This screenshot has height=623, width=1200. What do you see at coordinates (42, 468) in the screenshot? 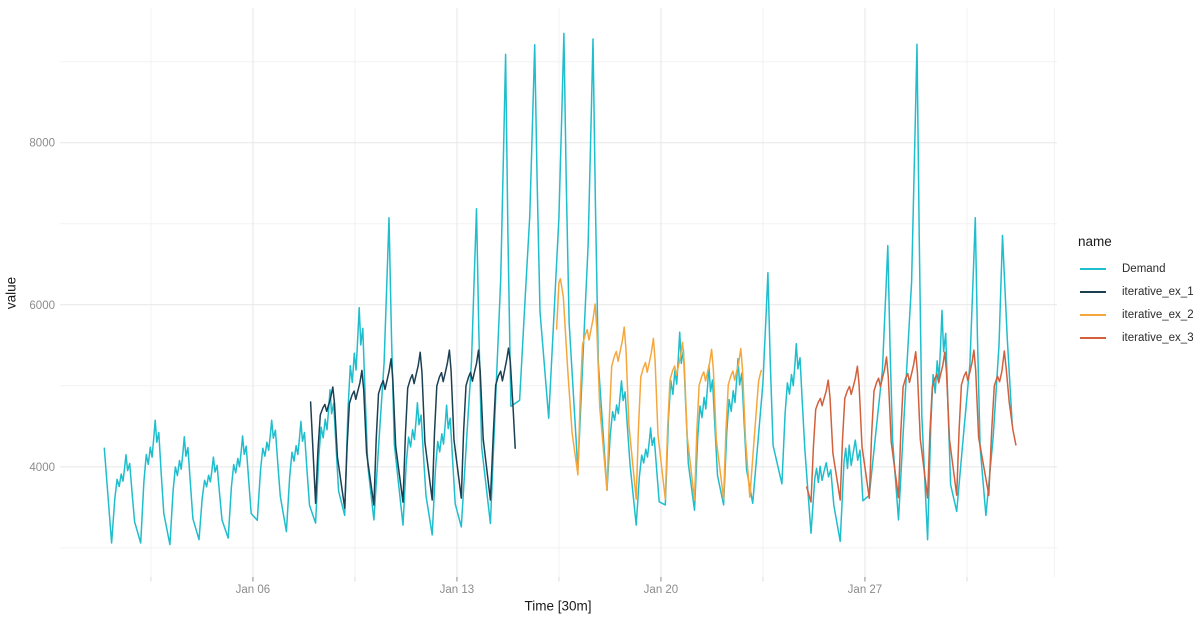
I see `y-axis-tick-label: 4000` at bounding box center [42, 468].